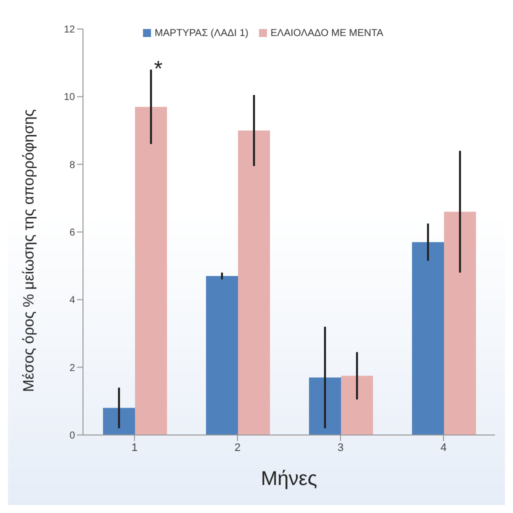 The image size is (513, 513). Describe the element at coordinates (29, 250) in the screenshot. I see `y-axis-title: Μέσος όρος % μείωσης της απορρόφησης` at that location.